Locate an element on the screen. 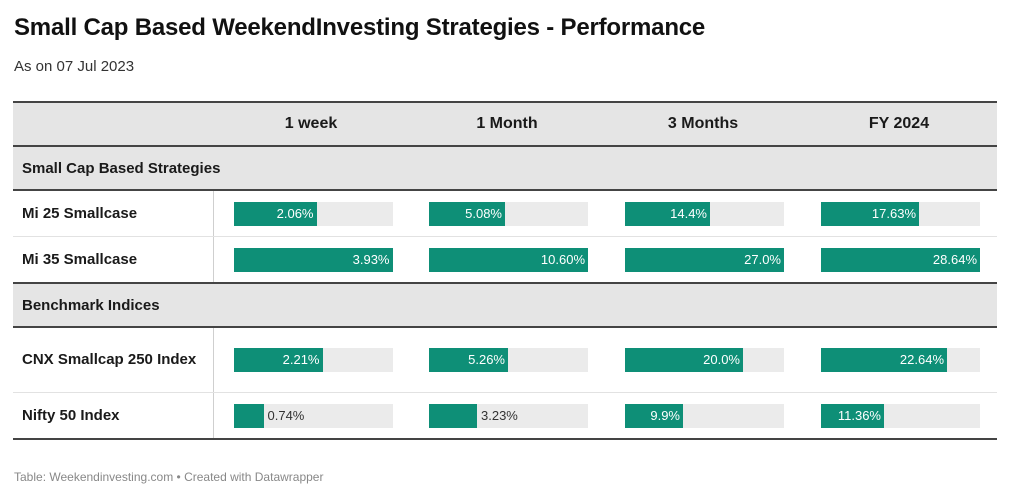 The height and width of the screenshot is (498, 1024). group-header-row: Small Cap Based Strategies is located at coordinates (505, 168).